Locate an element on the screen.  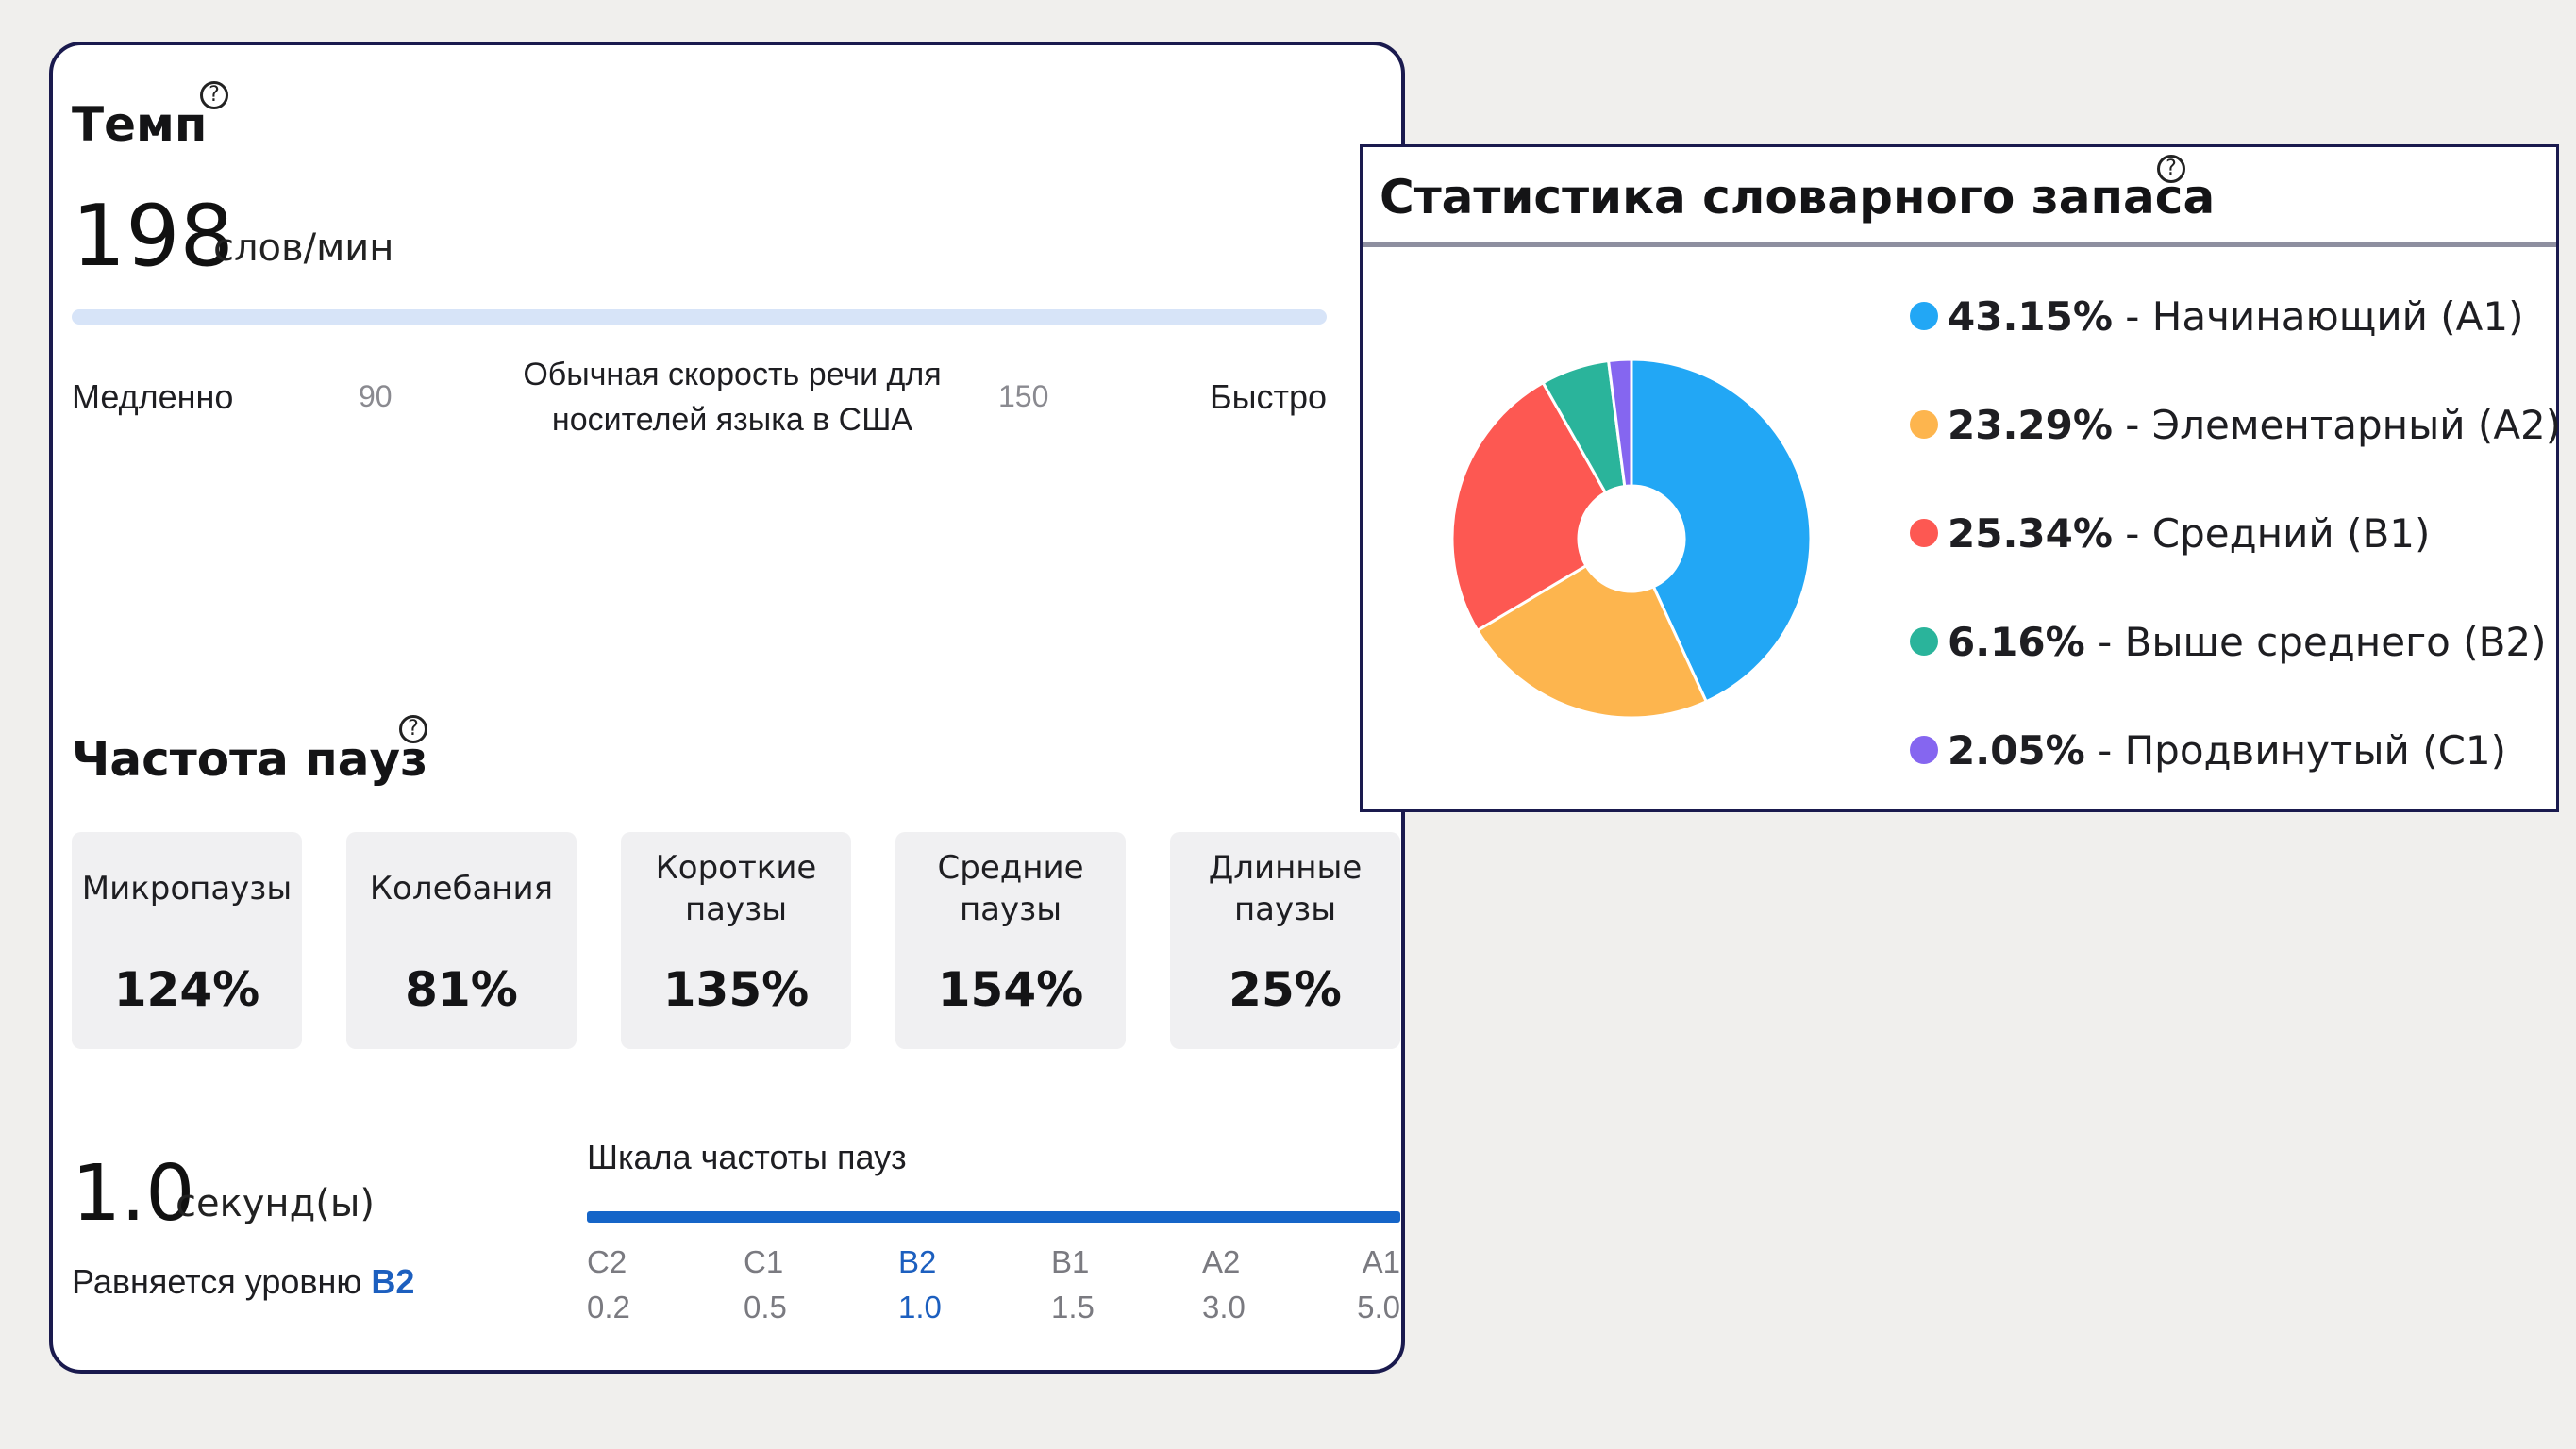
legend-pct: 25.34% is located at coordinates (2030, 534).